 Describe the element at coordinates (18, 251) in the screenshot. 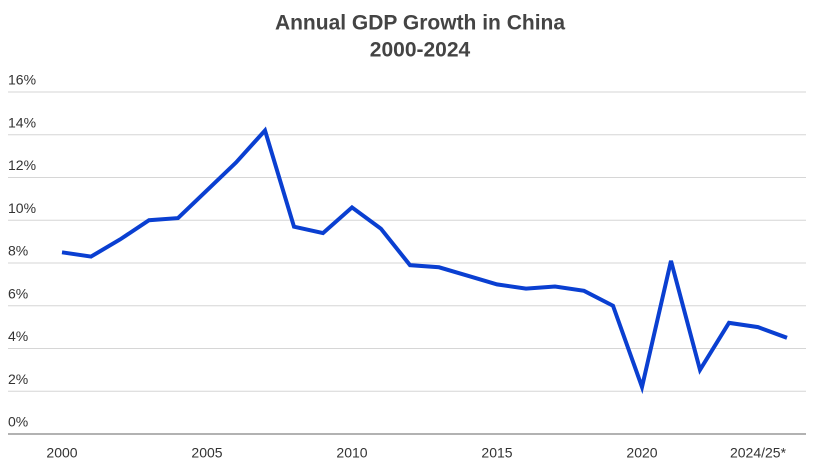

I see `y-tick-label: 8%` at that location.